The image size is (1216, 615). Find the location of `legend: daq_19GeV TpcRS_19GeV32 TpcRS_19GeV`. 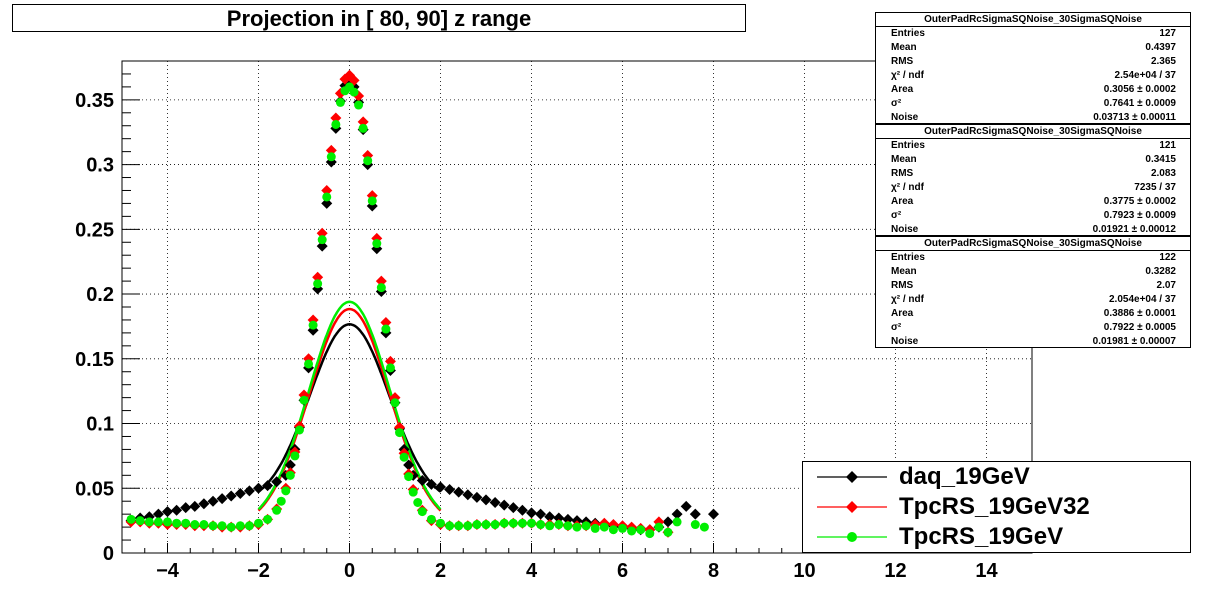

legend: daq_19GeV TpcRS_19GeV32 TpcRS_19GeV is located at coordinates (996, 507).